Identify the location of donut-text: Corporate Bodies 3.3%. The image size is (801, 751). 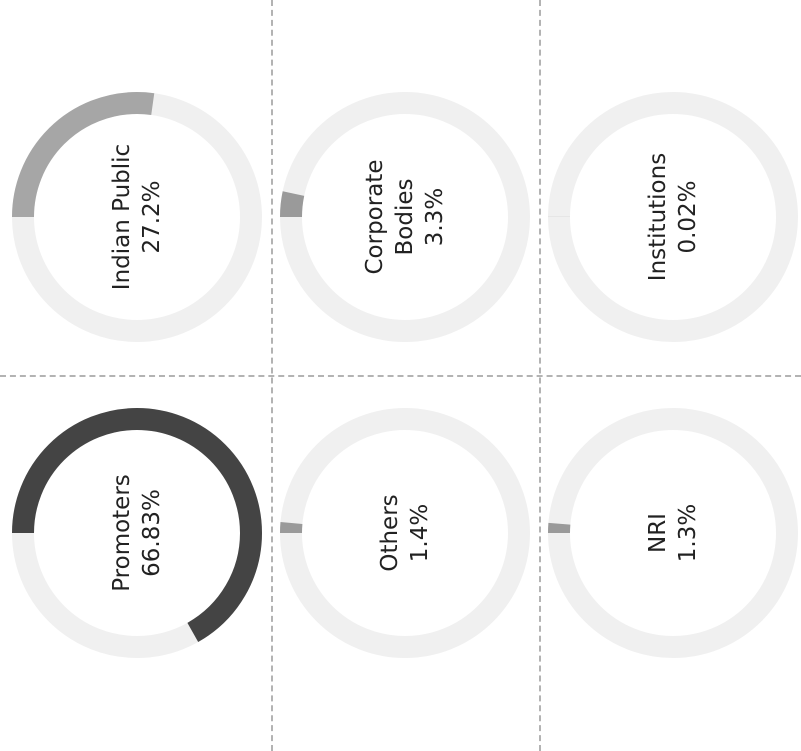
(405, 217).